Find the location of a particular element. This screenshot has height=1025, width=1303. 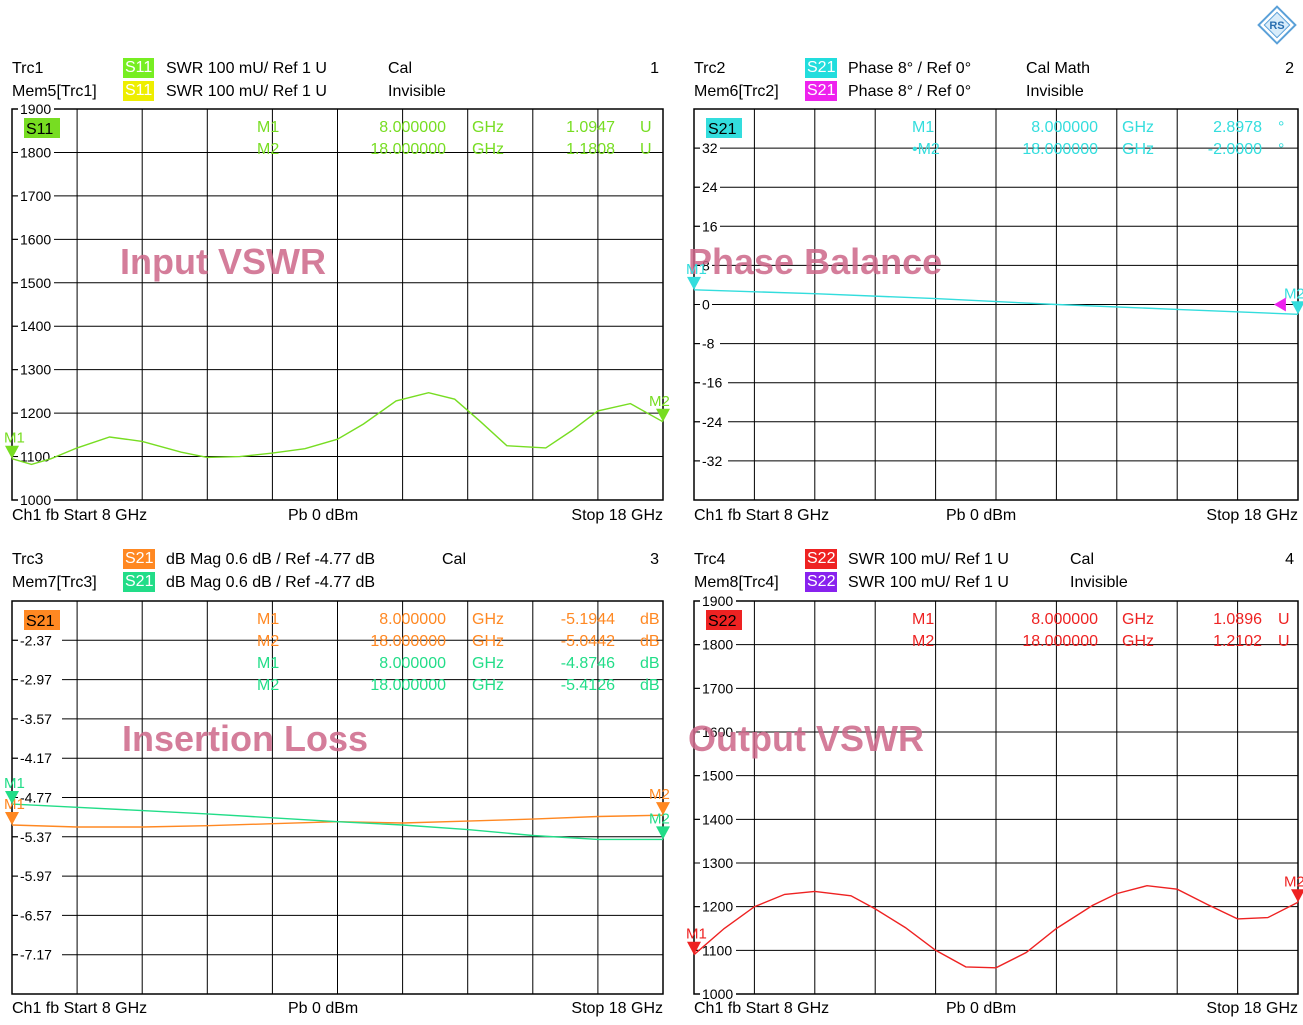

y-tick-label: 1000 is located at coordinates (35, 500).